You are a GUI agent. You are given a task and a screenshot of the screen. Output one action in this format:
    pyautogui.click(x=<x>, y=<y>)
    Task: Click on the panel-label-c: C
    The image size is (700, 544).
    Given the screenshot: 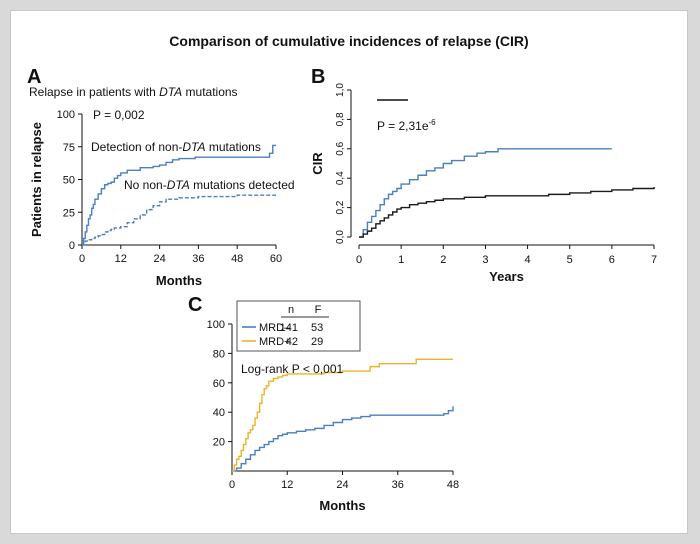 What is the action you would take?
    pyautogui.click(x=195, y=305)
    